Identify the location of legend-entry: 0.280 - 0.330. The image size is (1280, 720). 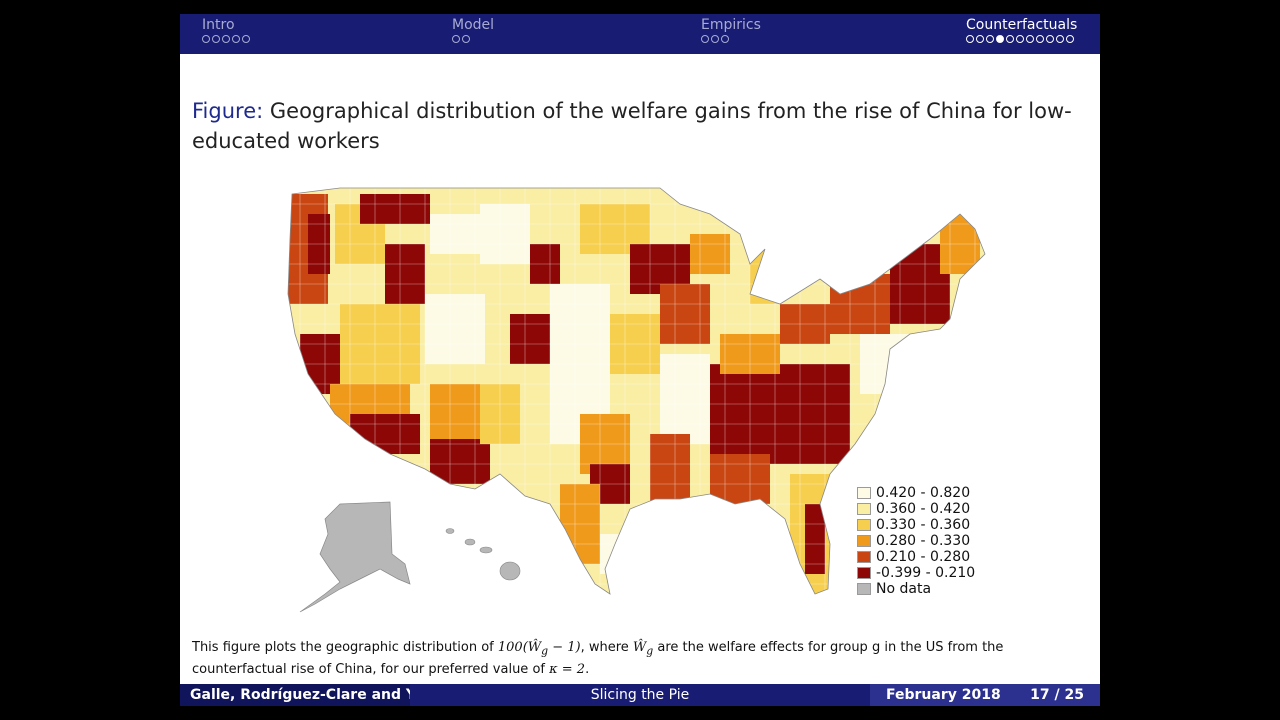
(916, 541).